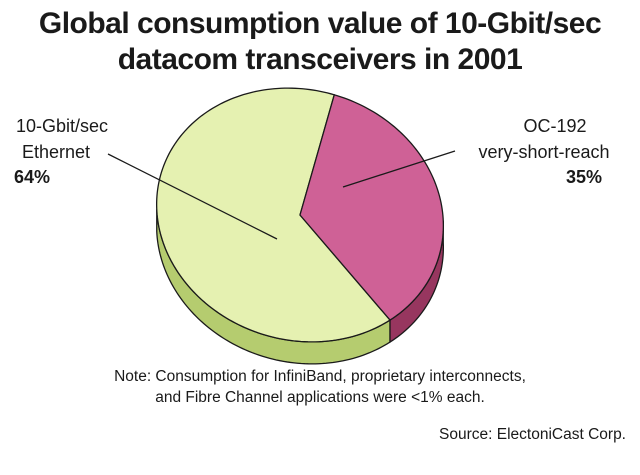 This screenshot has width=640, height=475. Describe the element at coordinates (320, 23) in the screenshot. I see `chart-title-line-1: Global consumption value of 10-Gbit/sec` at that location.